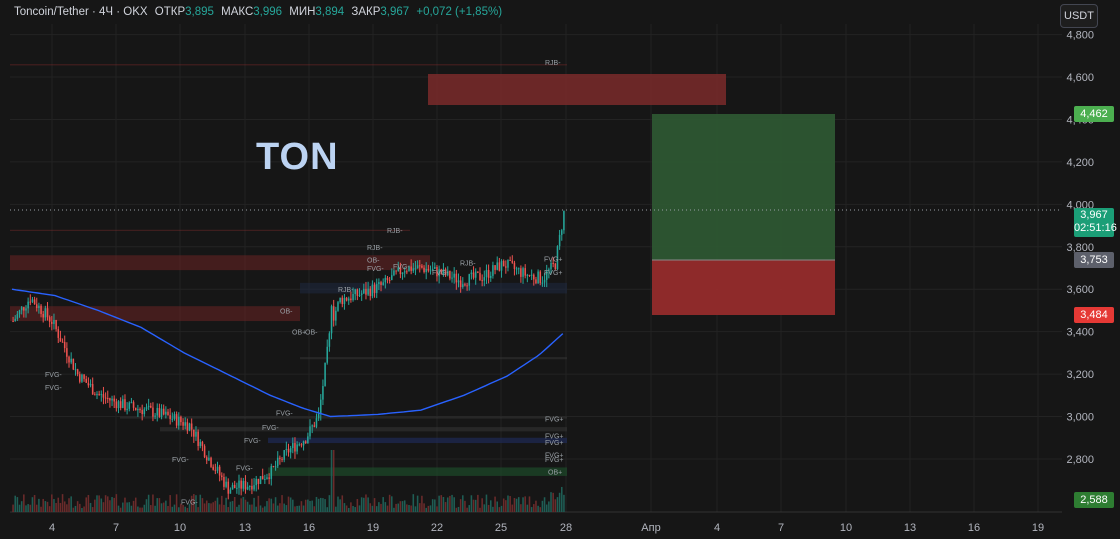  I want to click on chart-annotation-text: TON, so click(297, 157).